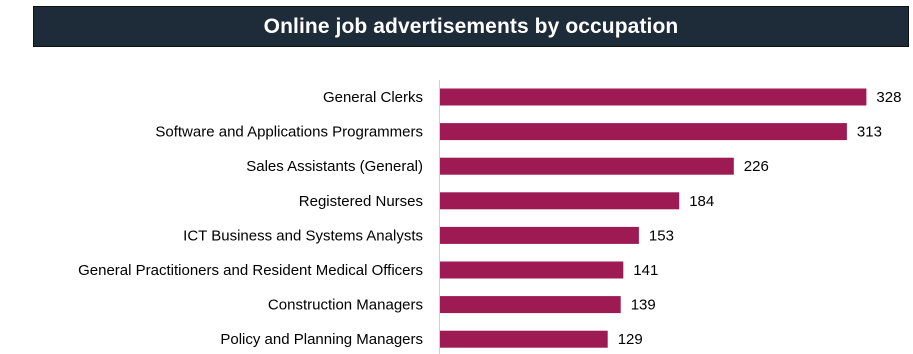 This screenshot has width=913, height=354. Describe the element at coordinates (701, 201) in the screenshot. I see `data-label: 184` at that location.